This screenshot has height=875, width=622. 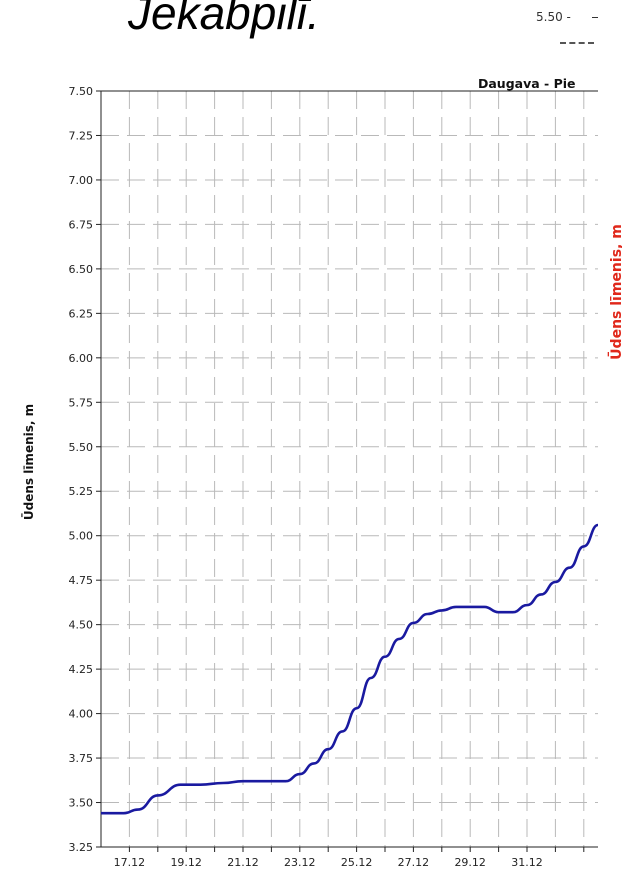 What do you see at coordinates (81, 536) in the screenshot?
I see `y-tick-label: 5.00` at bounding box center [81, 536].